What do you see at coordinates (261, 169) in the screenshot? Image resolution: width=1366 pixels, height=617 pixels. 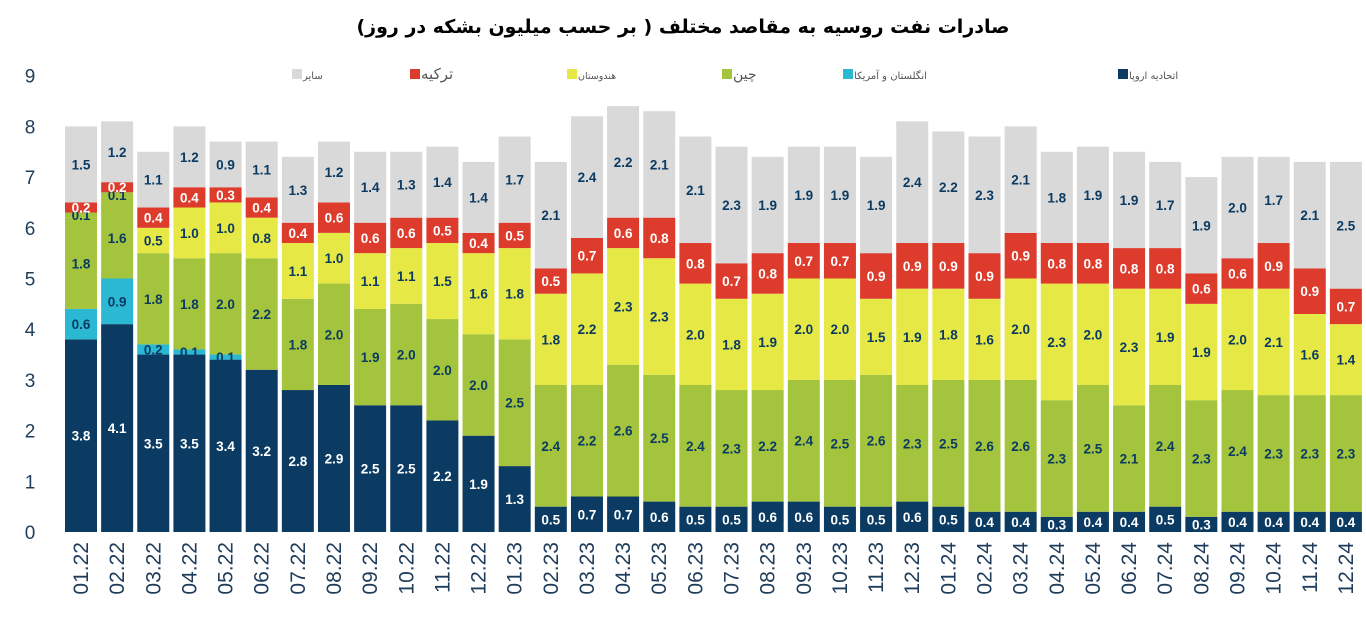 I see `bar-data-label: 1.1` at bounding box center [261, 169].